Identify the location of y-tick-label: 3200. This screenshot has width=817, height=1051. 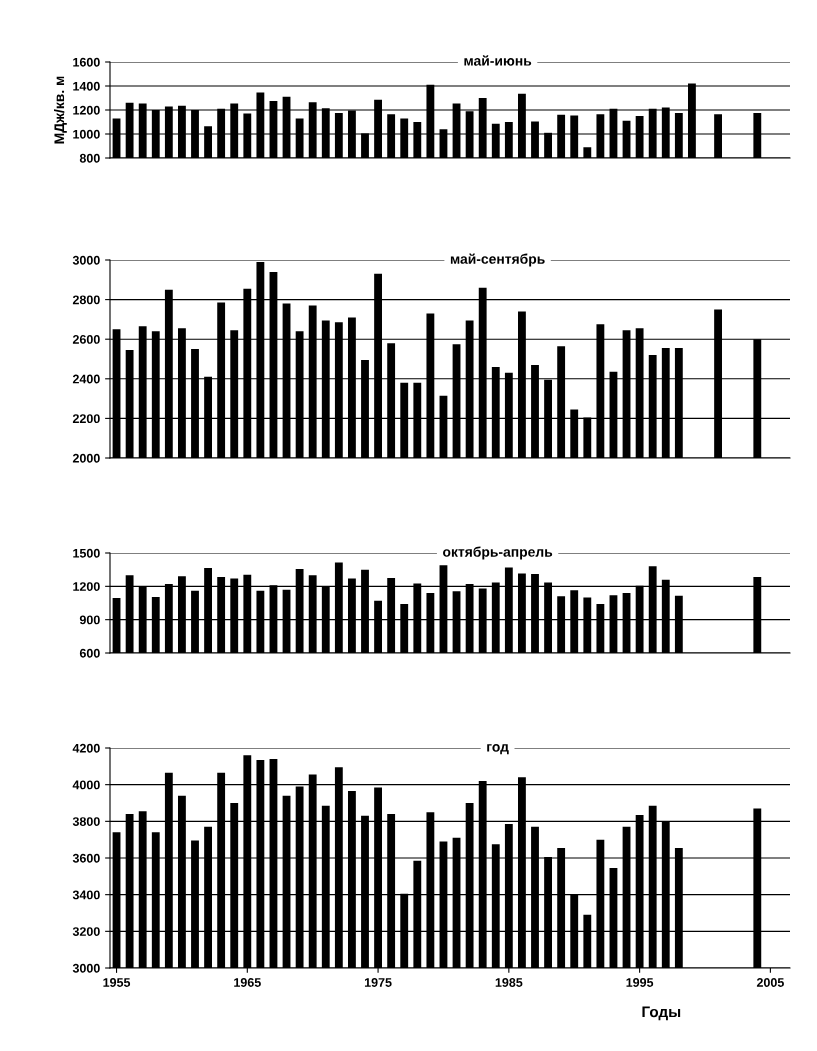
(86, 931).